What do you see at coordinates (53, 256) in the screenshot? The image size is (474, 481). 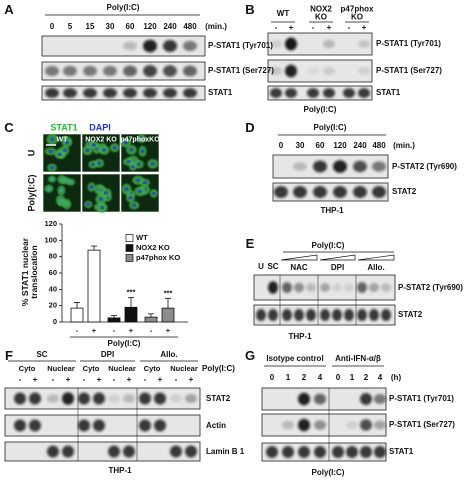 I see `y-tick-label: 80` at bounding box center [53, 256].